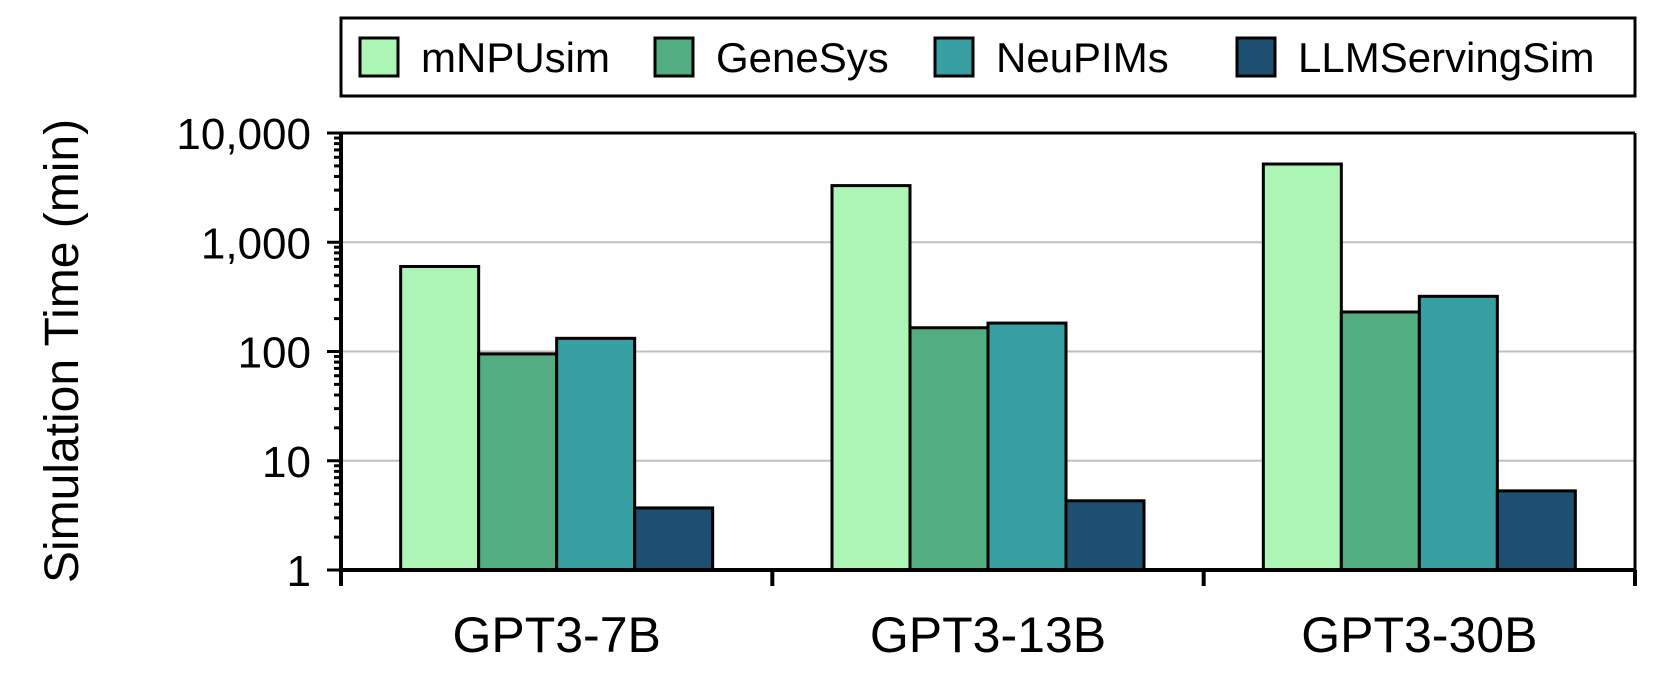 The width and height of the screenshot is (1661, 683). I want to click on legend-label: mNPUsim, so click(515, 57).